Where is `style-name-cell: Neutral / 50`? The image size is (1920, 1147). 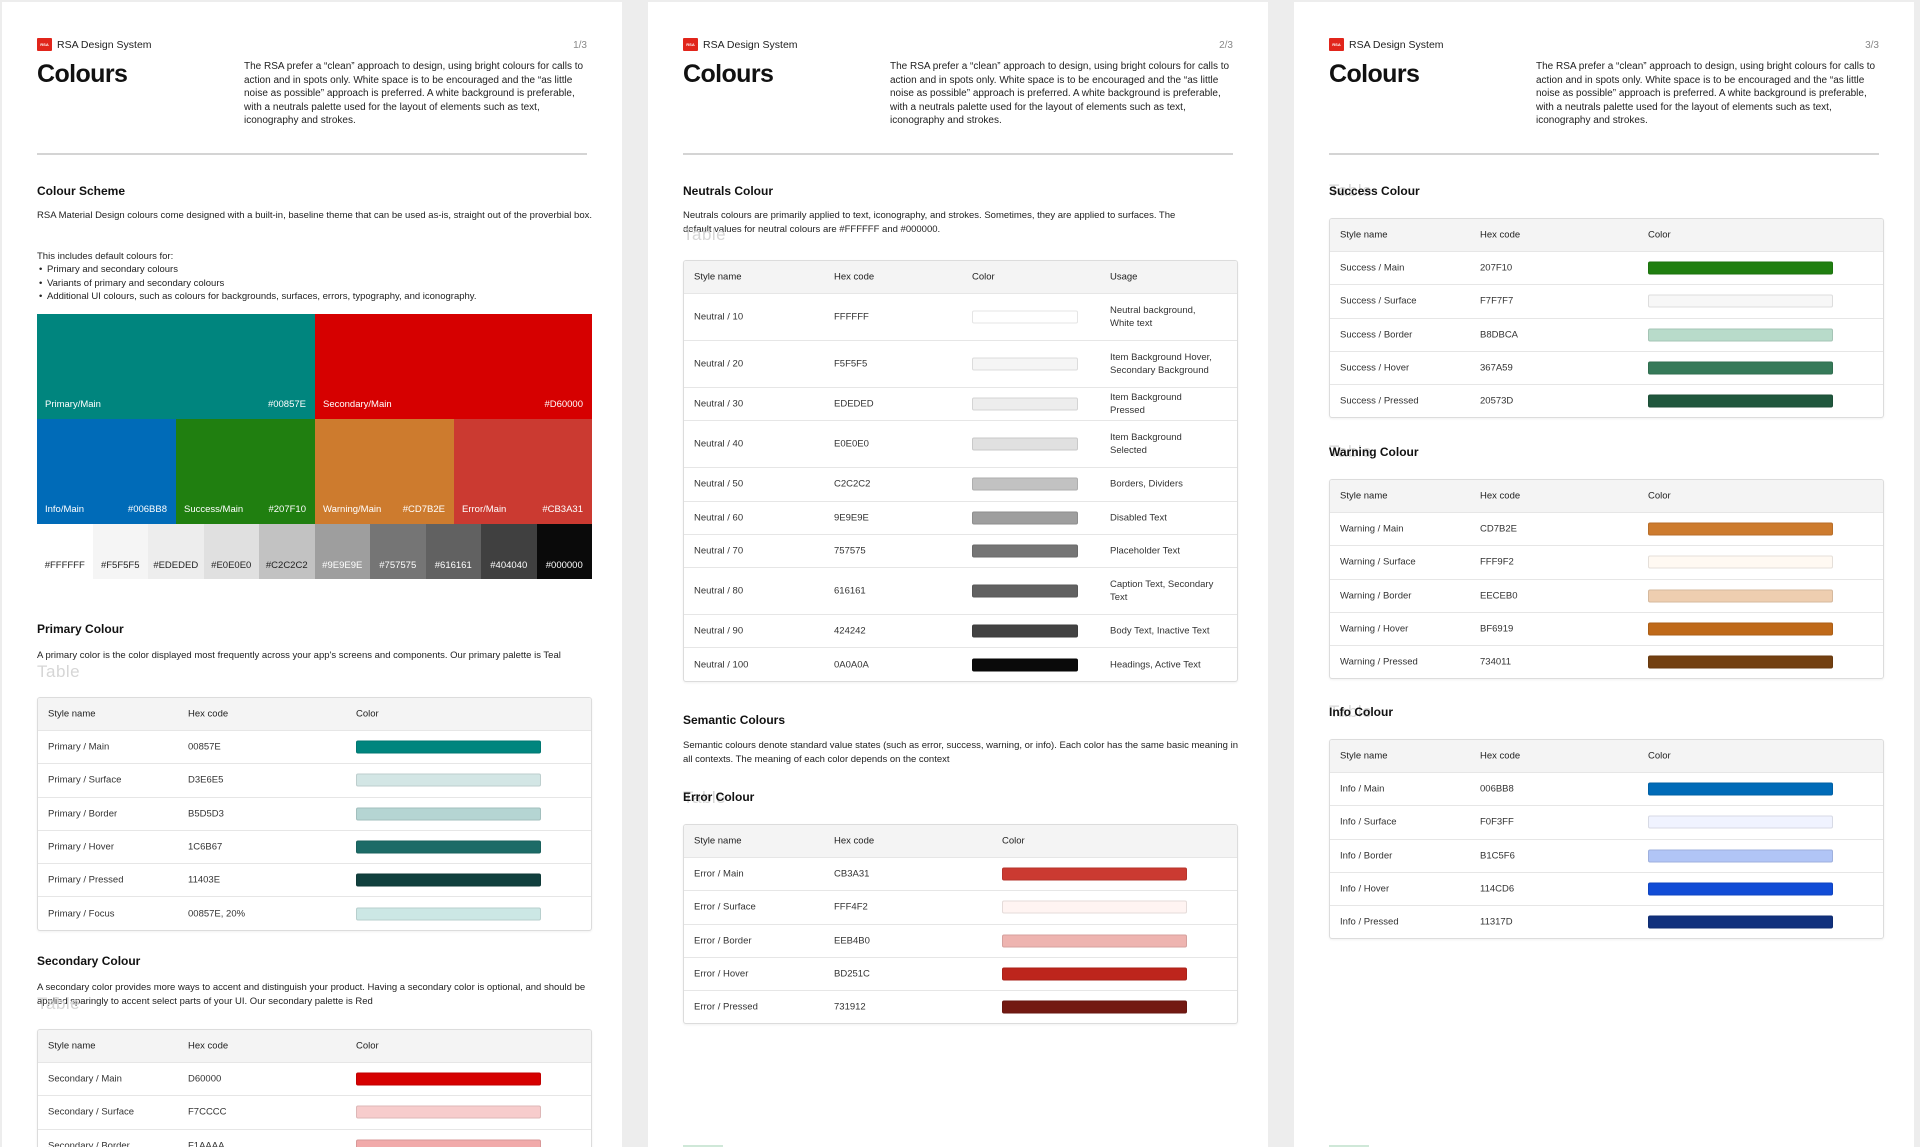 style-name-cell: Neutral / 50 is located at coordinates (719, 484).